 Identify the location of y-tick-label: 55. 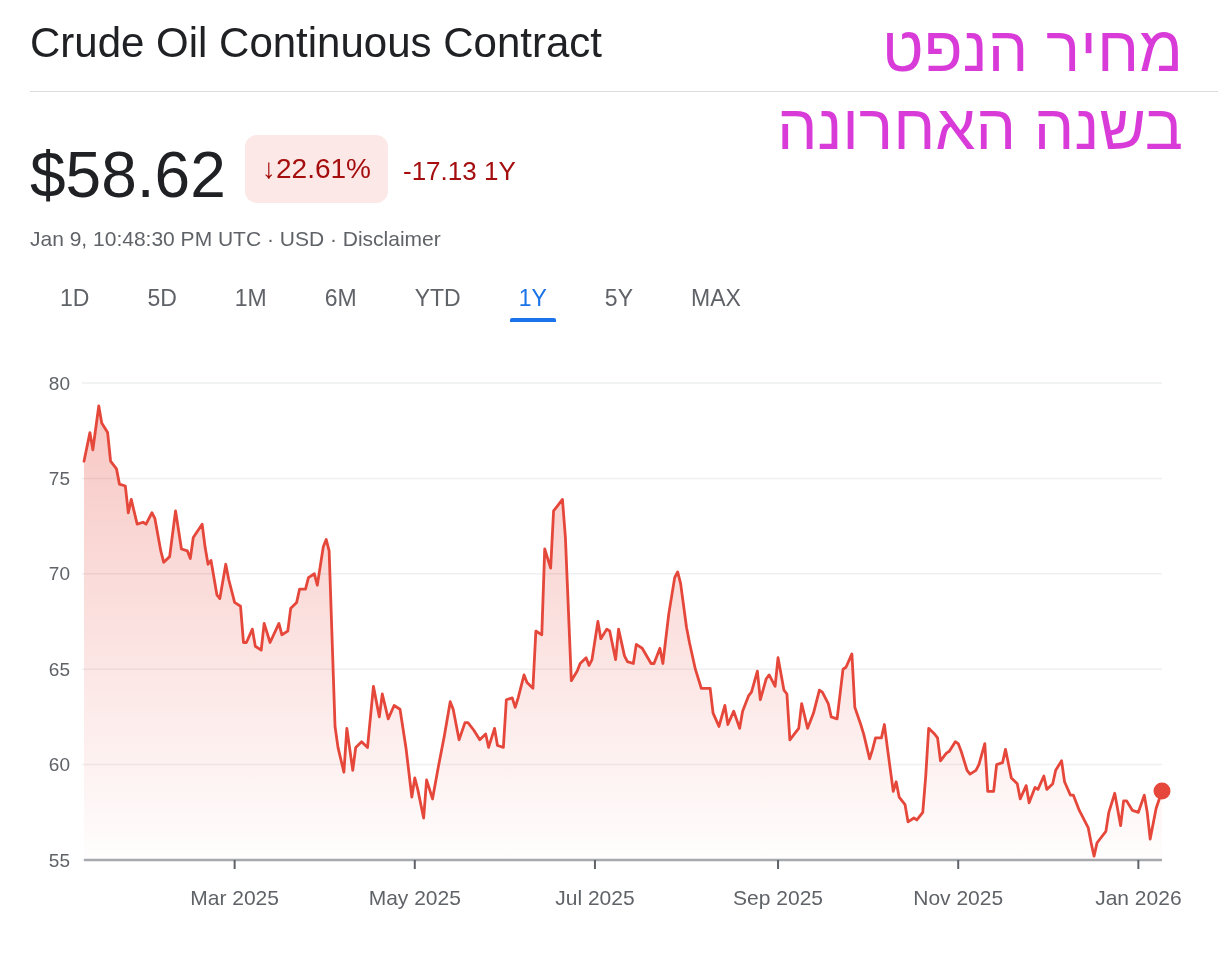
(59, 860).